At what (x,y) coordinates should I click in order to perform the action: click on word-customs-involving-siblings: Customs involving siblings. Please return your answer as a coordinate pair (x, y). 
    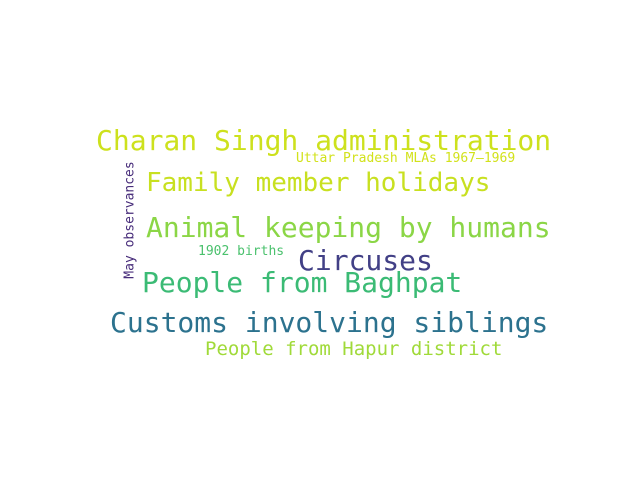
    Looking at the image, I should click on (329, 323).